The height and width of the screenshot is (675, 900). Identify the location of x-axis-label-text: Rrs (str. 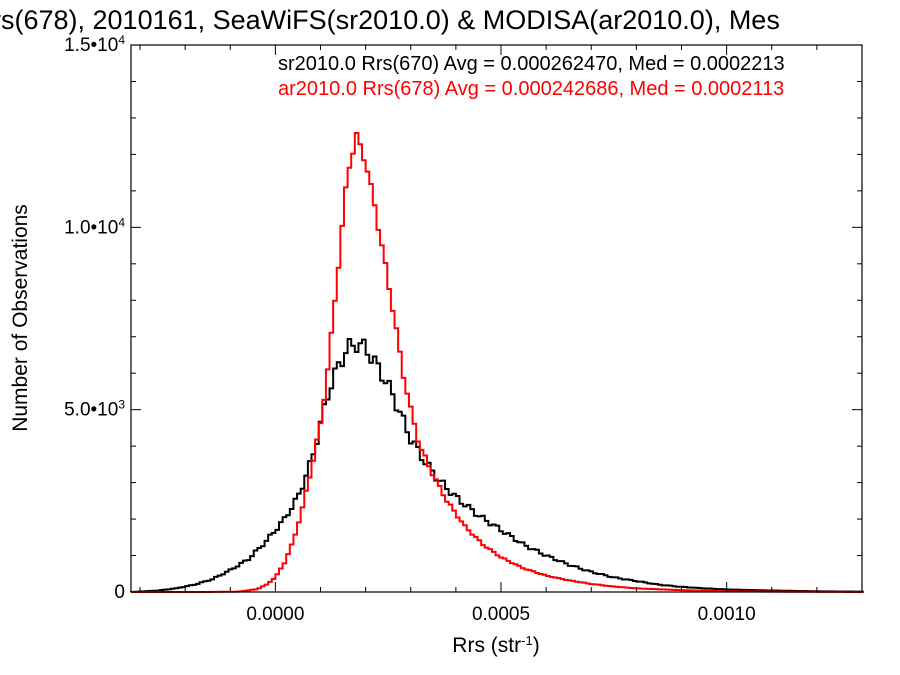
(486, 645).